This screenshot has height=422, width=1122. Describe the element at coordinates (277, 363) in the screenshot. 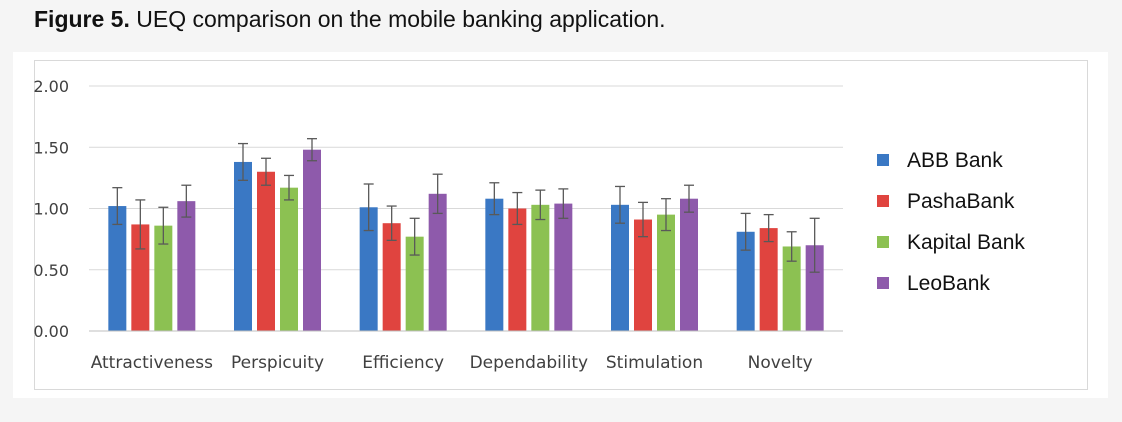

I see `x-category-label: Perspicuity` at that location.